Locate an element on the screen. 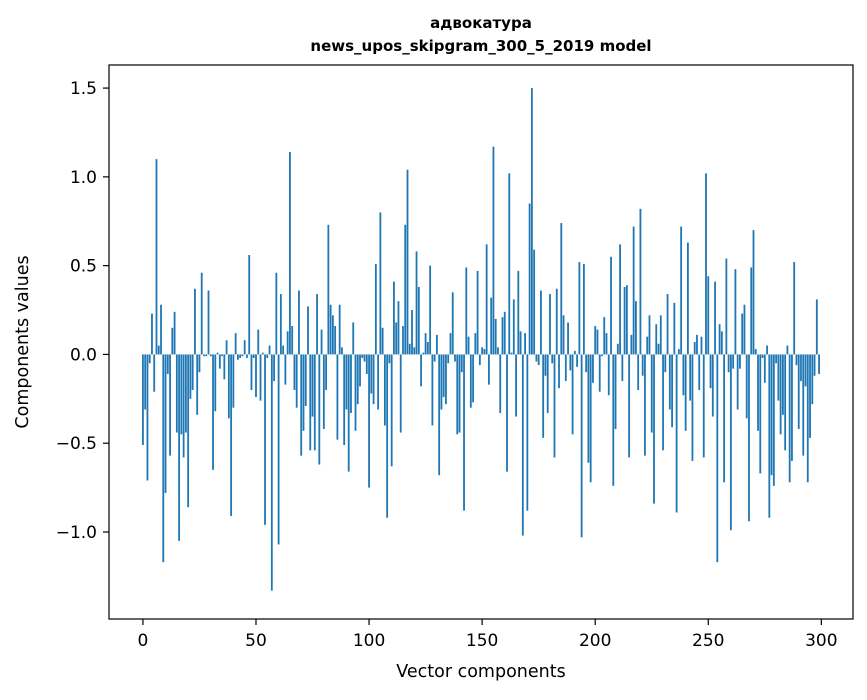 Image resolution: width=867 pixels, height=700 pixels. y-axis-ticks: −1.0 −0.5 0.0 0.5 1.0 1.5 is located at coordinates (82, 311).